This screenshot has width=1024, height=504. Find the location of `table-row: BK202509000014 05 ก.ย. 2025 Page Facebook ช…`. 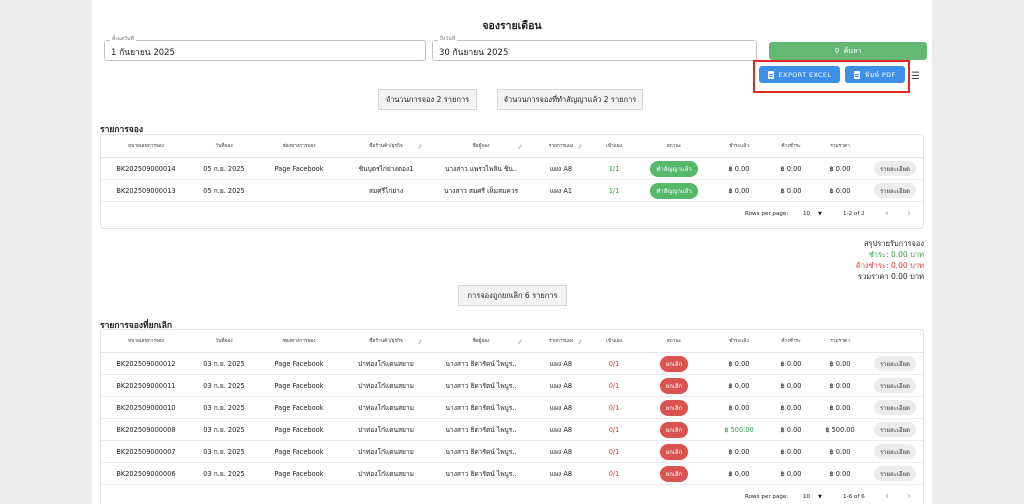

table-row: BK202509000014 05 ก.ย. 2025 Page Facebook ช… is located at coordinates (512, 169).